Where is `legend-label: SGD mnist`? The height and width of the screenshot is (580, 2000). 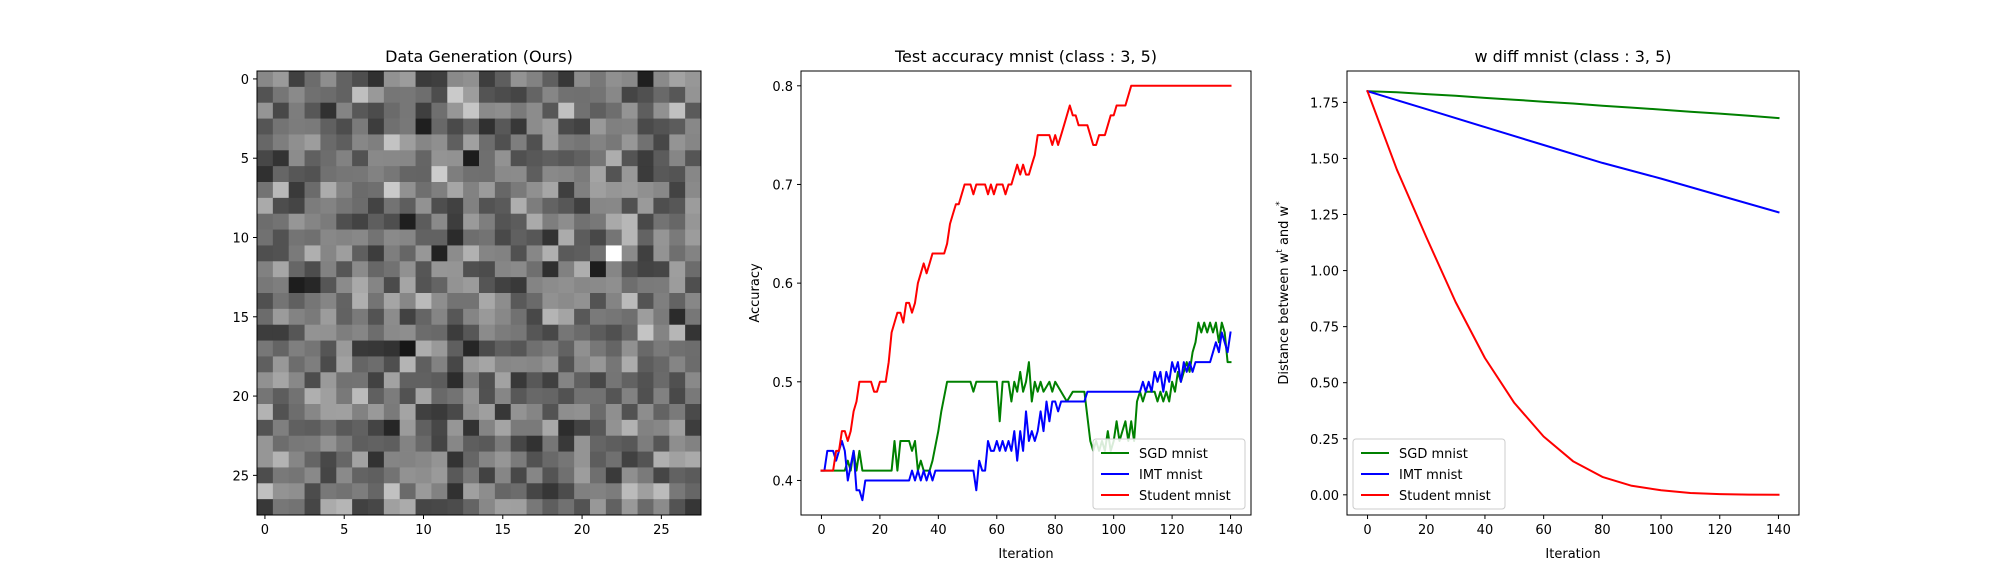 legend-label: SGD mnist is located at coordinates (1433, 454).